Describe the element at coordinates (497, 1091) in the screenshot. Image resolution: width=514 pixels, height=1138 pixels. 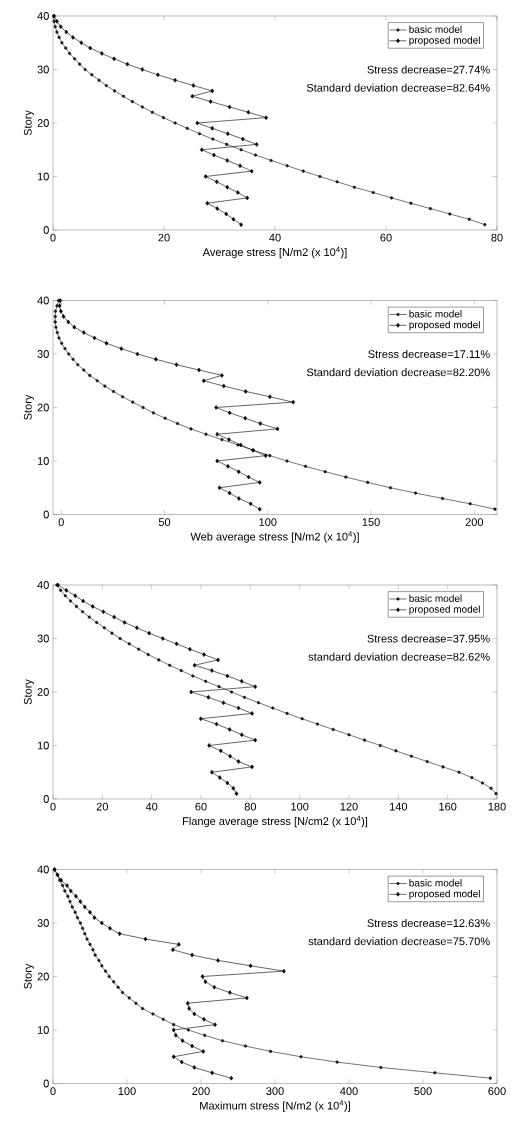
I see `x-tick-label: 600` at that location.